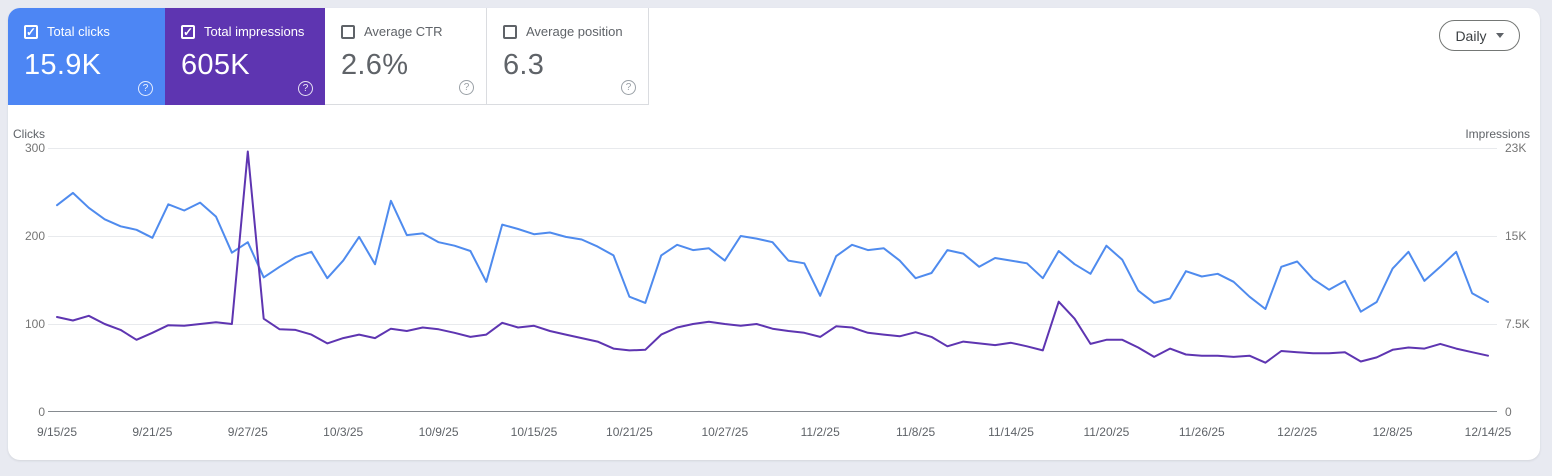 This screenshot has height=476, width=1552. Describe the element at coordinates (34, 324) in the screenshot. I see `axis-tick-label: 100` at that location.